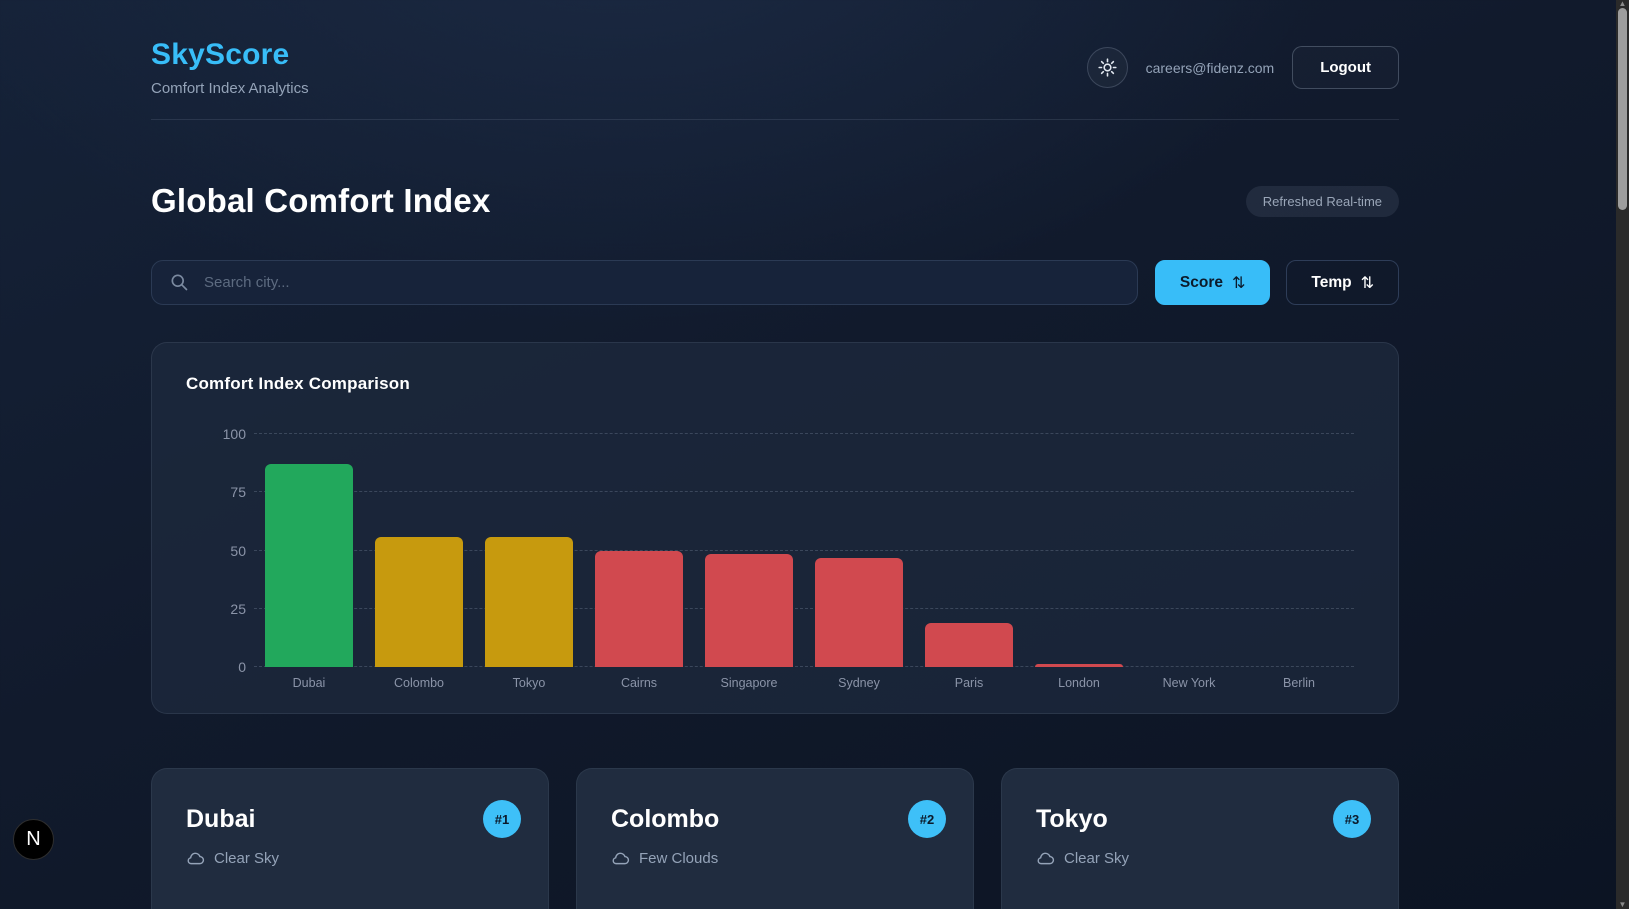 The image size is (1629, 909). I want to click on bar-paris, so click(969, 644).